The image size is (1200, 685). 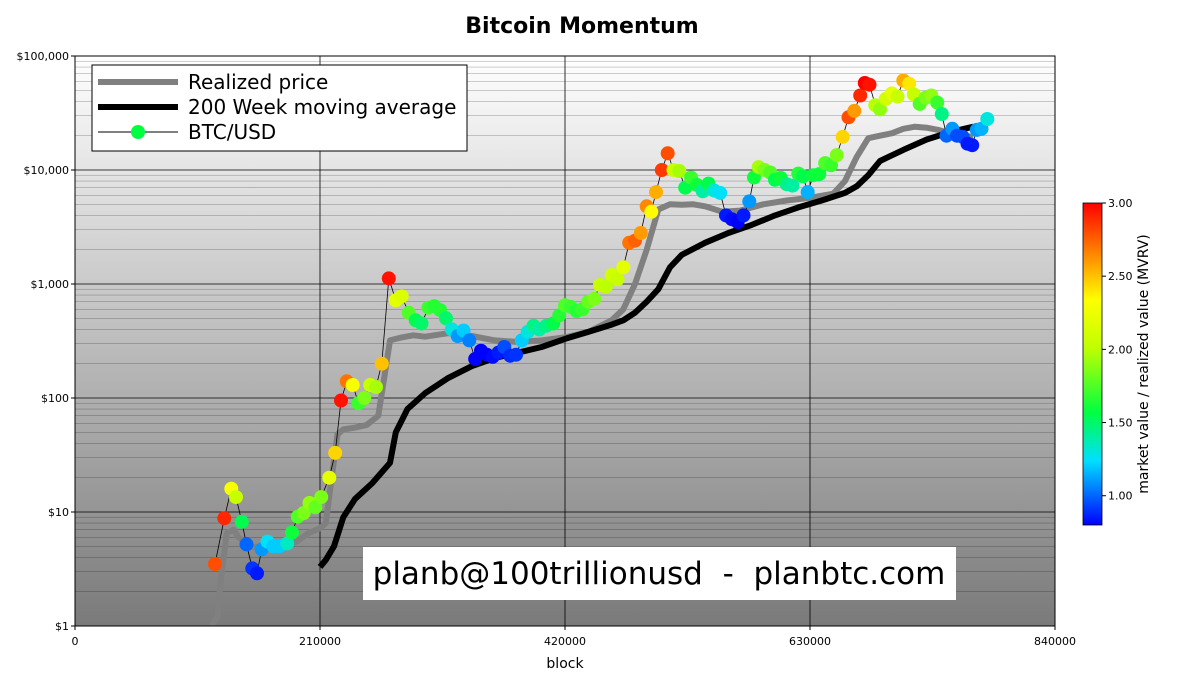 What do you see at coordinates (75, 641) in the screenshot?
I see `x-tick-label: 0` at bounding box center [75, 641].